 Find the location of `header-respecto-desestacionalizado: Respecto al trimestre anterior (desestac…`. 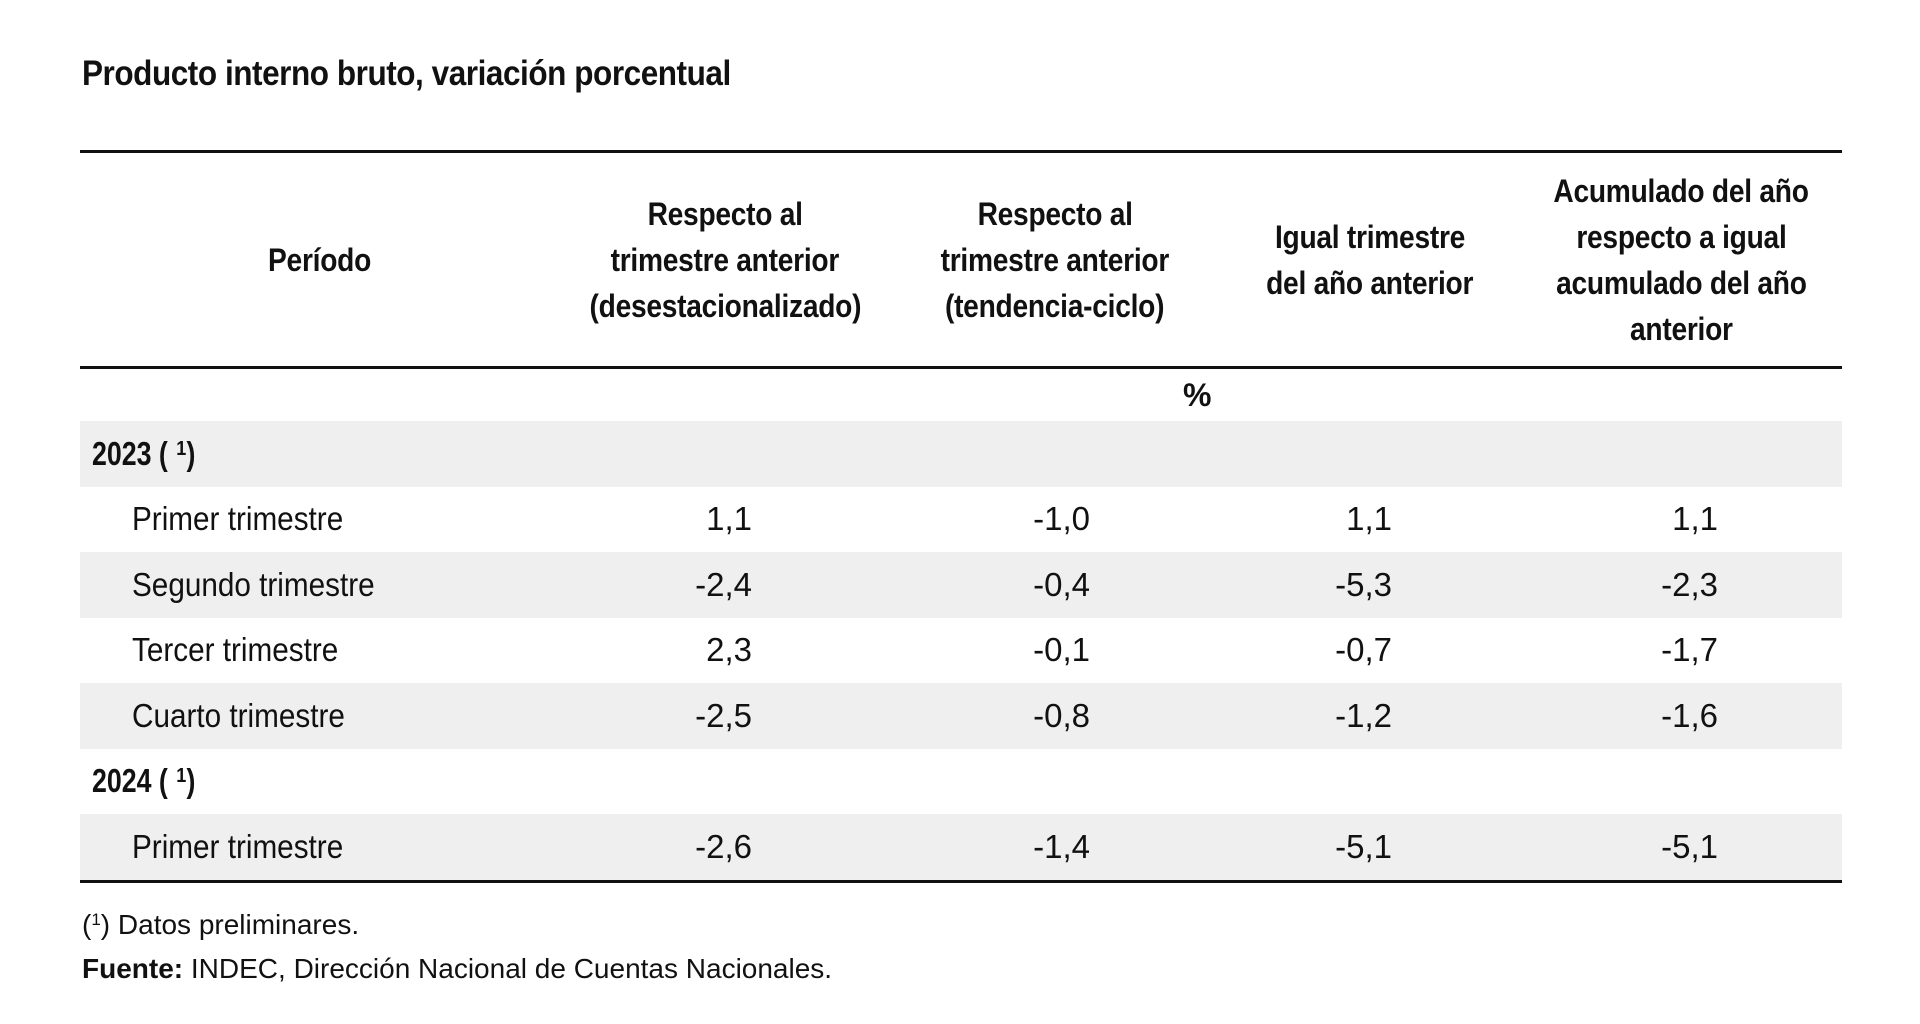

header-respecto-desestacionalizado: Respecto al trimestre anterior (desestac… is located at coordinates (725, 259).